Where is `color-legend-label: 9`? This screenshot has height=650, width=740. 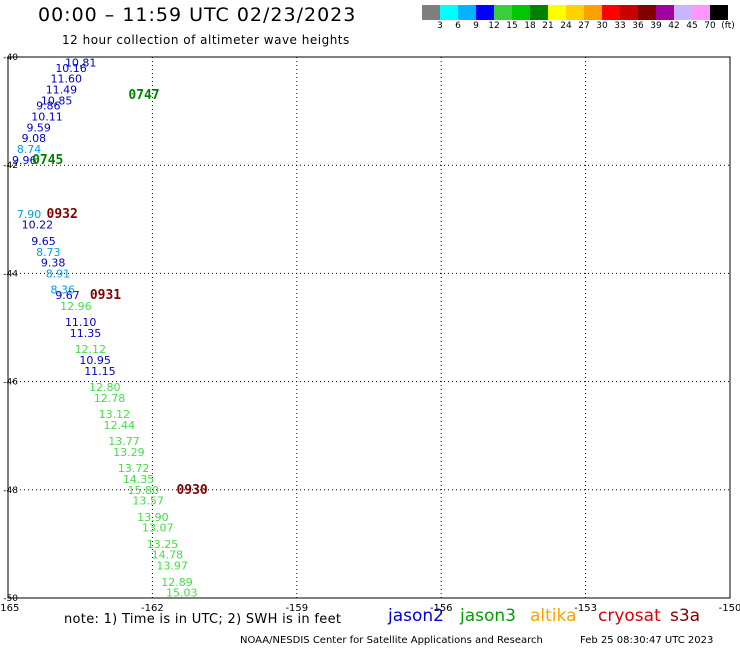
color-legend-label: 9 is located at coordinates (476, 26).